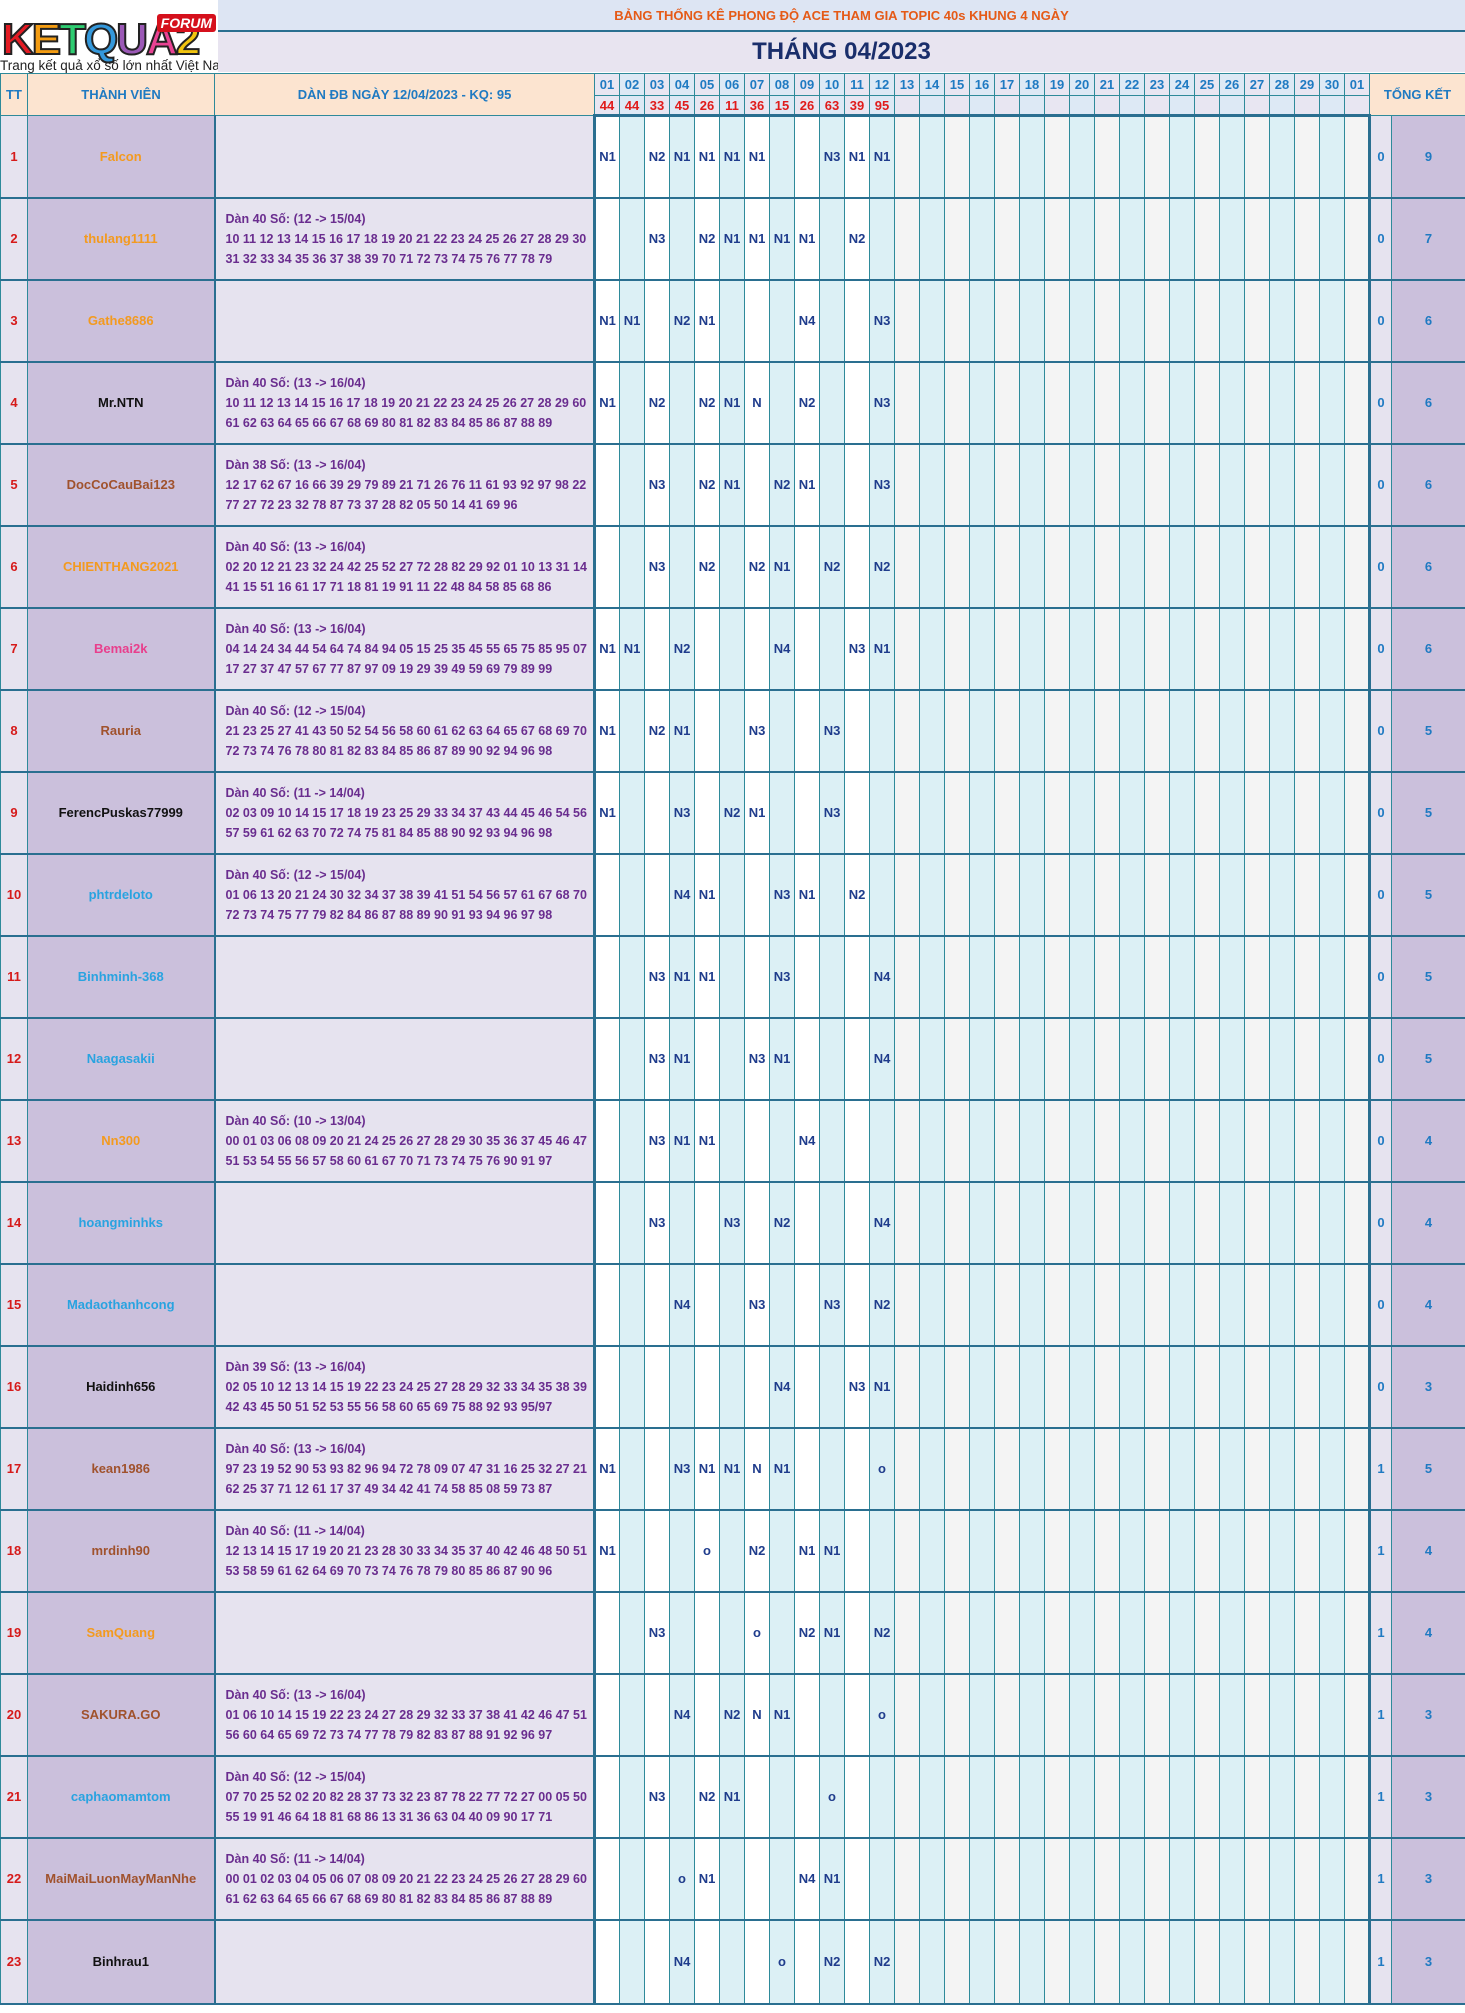  I want to click on member-name: Binhrau1, so click(121, 1962).